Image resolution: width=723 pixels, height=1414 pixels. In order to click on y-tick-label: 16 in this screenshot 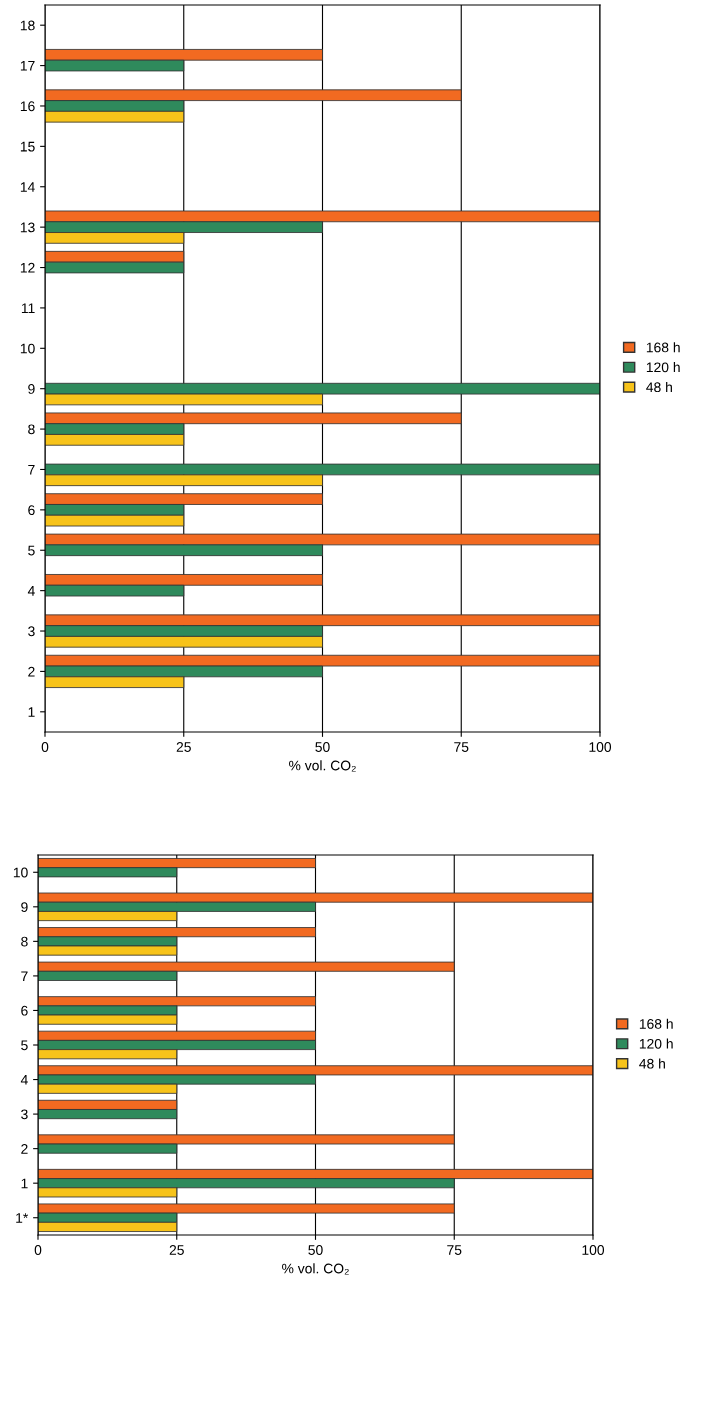, I will do `click(27, 106)`.